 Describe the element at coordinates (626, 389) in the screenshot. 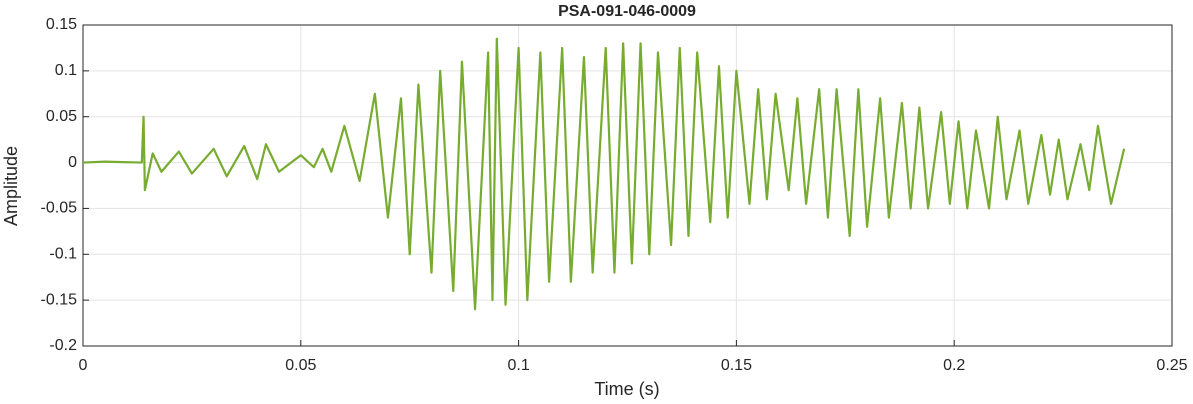

I see `x-axis-label: Time (s)` at that location.